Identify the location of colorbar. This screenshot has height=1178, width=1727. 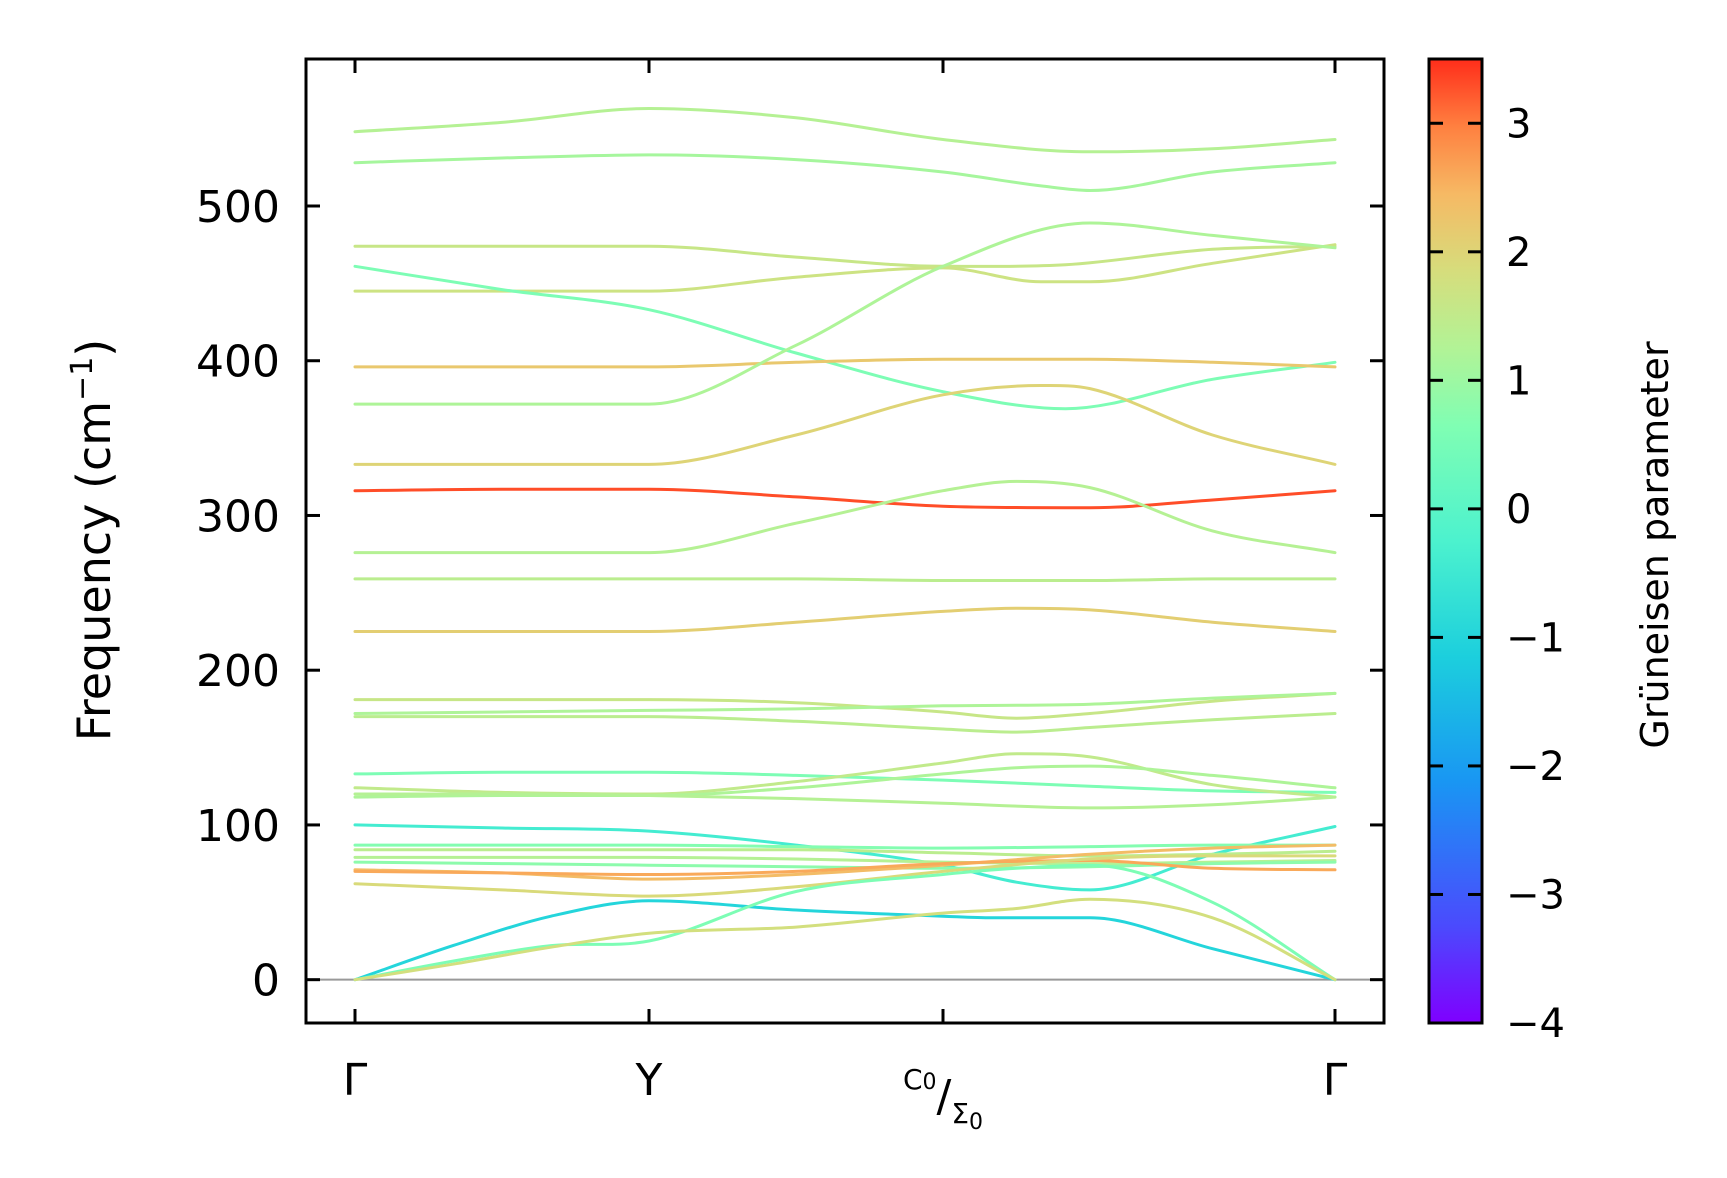
(1455, 541).